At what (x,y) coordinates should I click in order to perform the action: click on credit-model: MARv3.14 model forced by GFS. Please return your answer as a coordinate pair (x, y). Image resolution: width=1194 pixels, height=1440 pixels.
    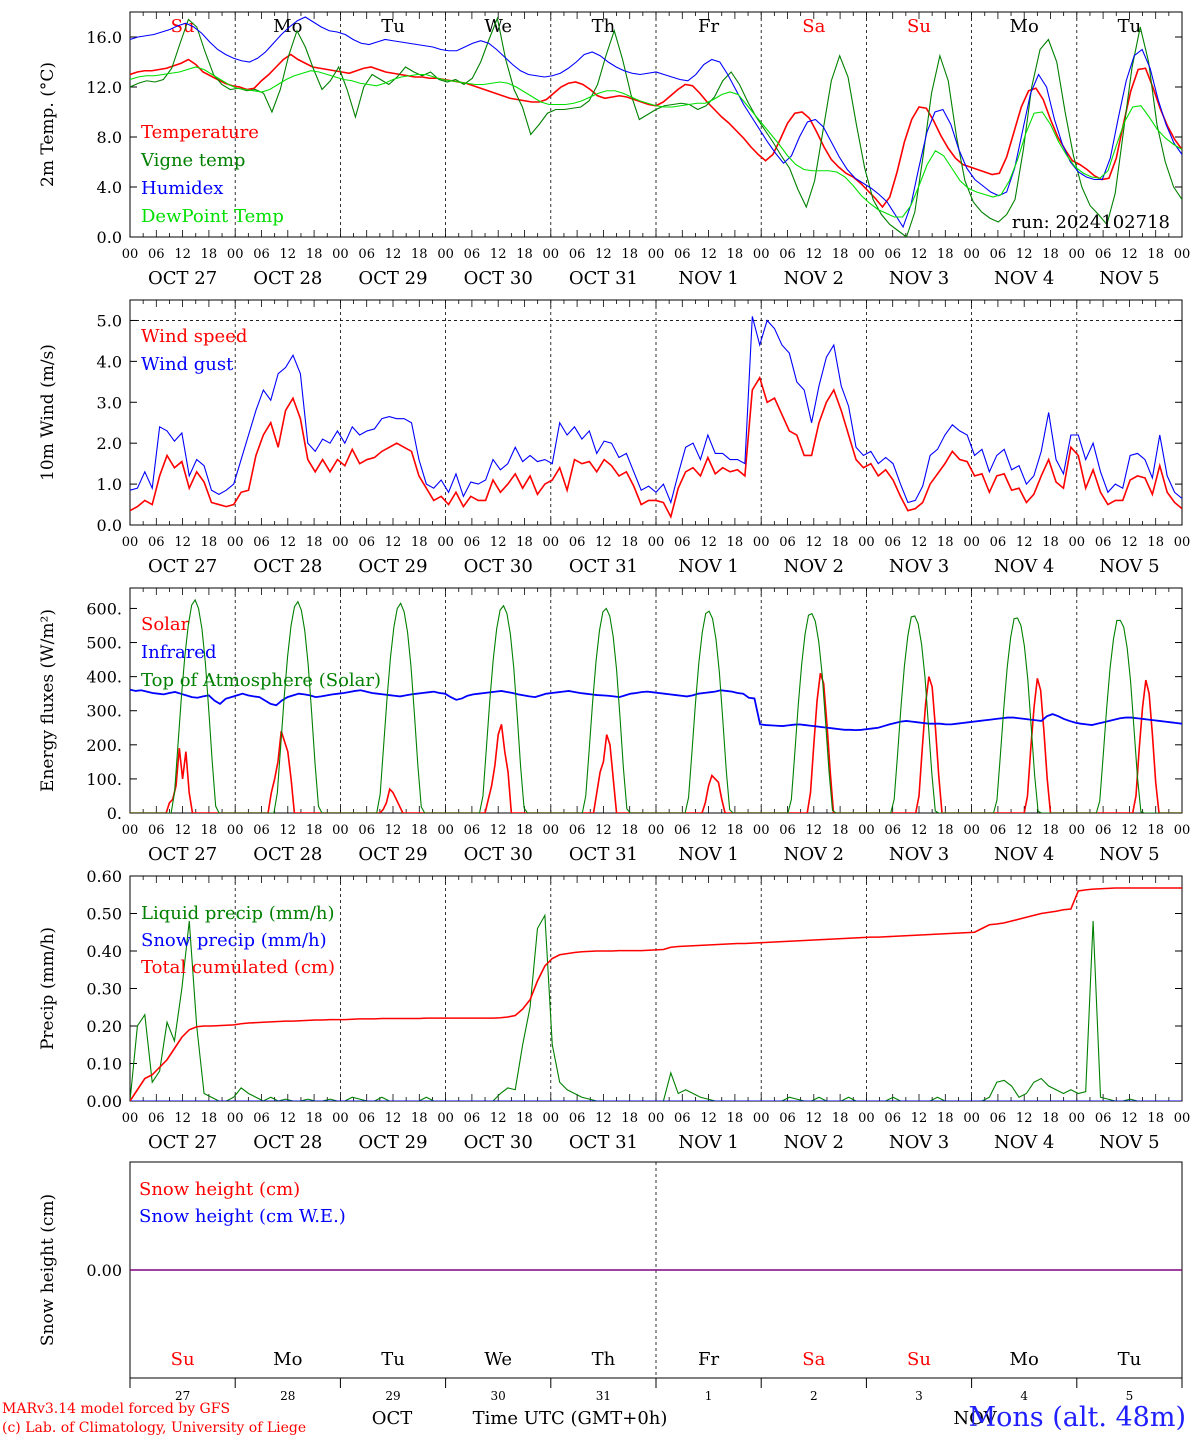
    Looking at the image, I should click on (116, 1409).